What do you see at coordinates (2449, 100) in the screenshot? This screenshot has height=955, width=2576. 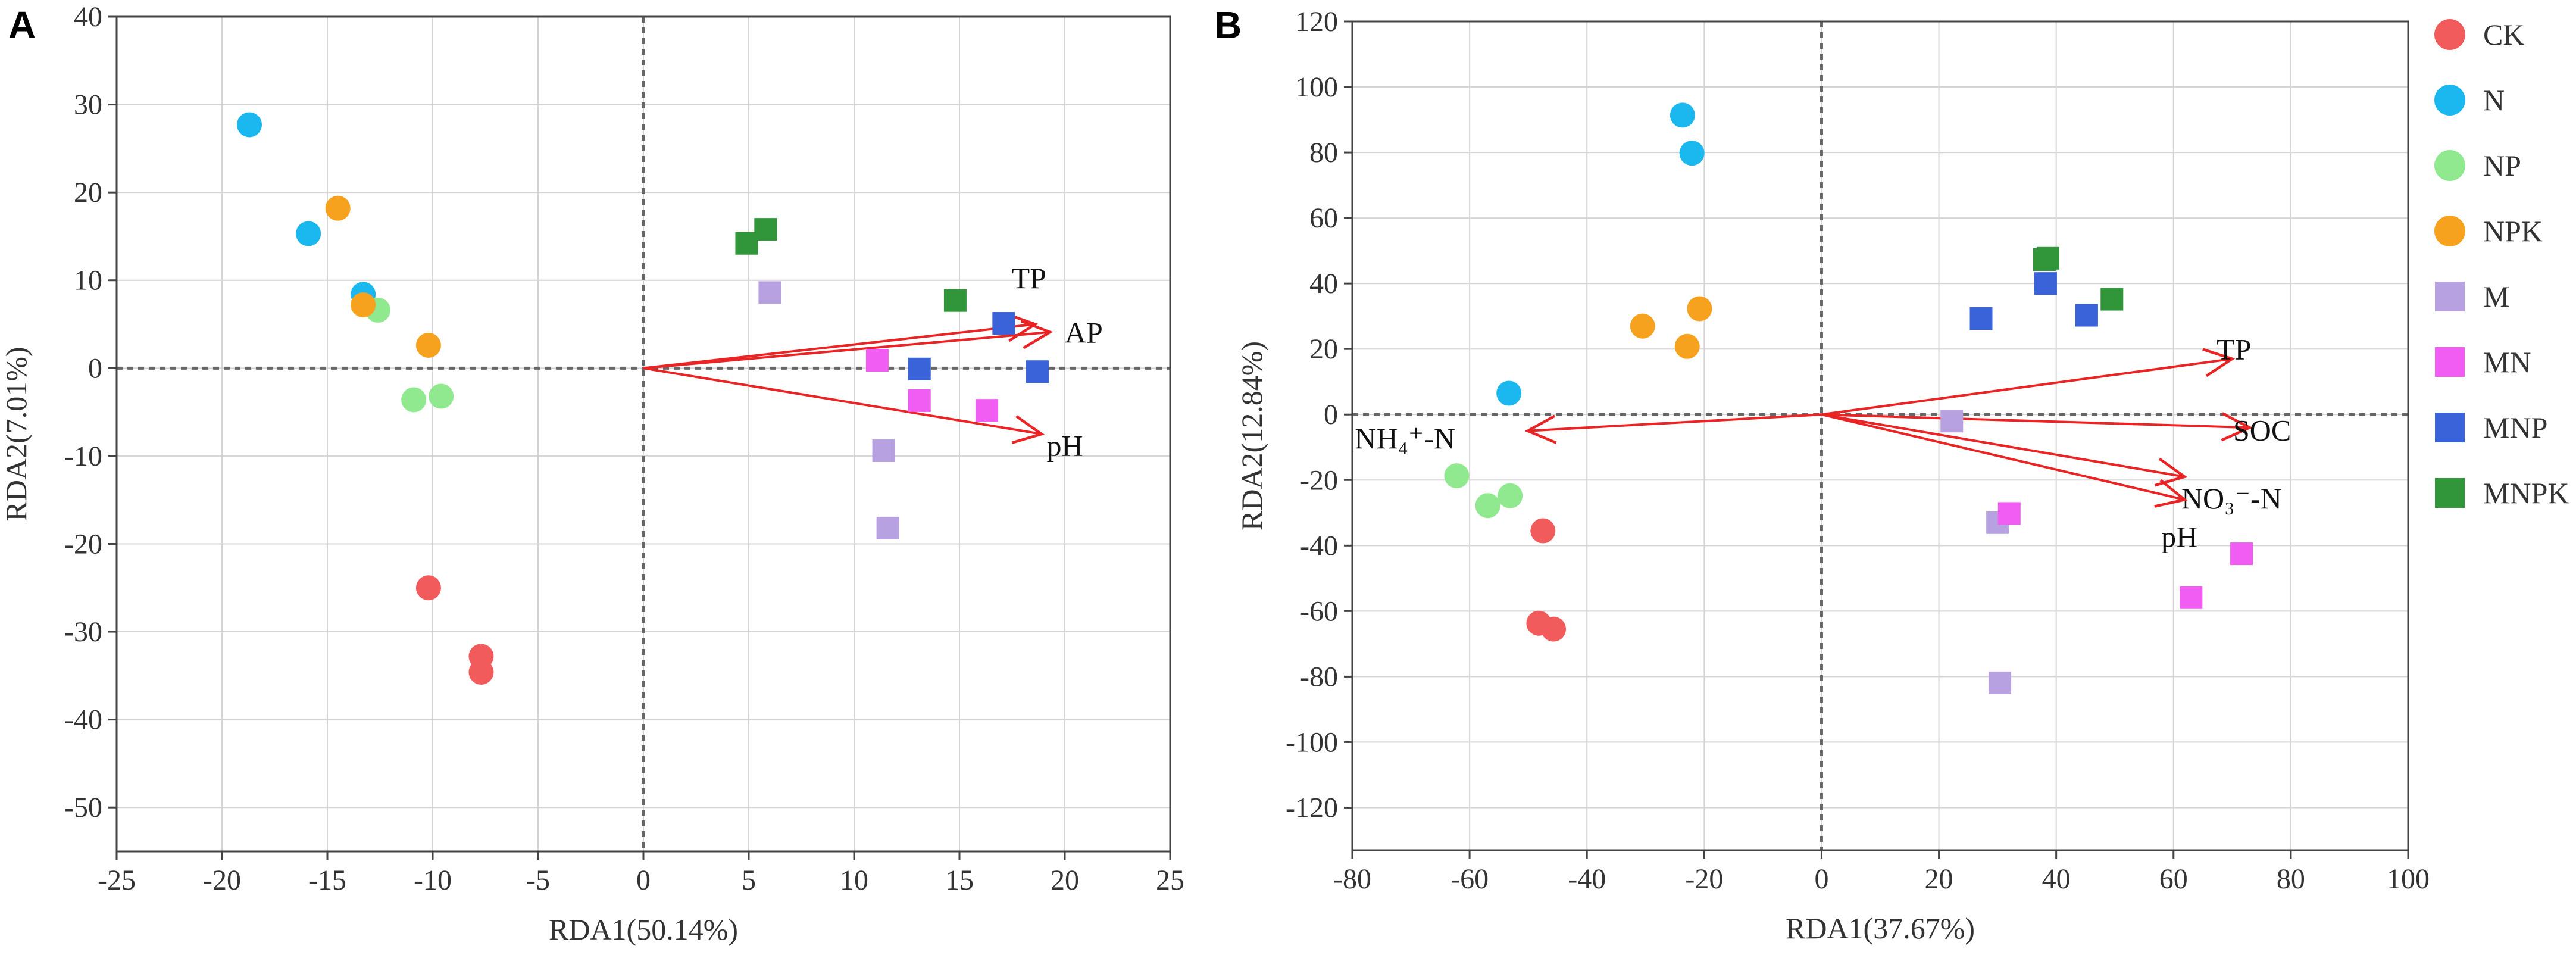 I see `legend-marker-n` at bounding box center [2449, 100].